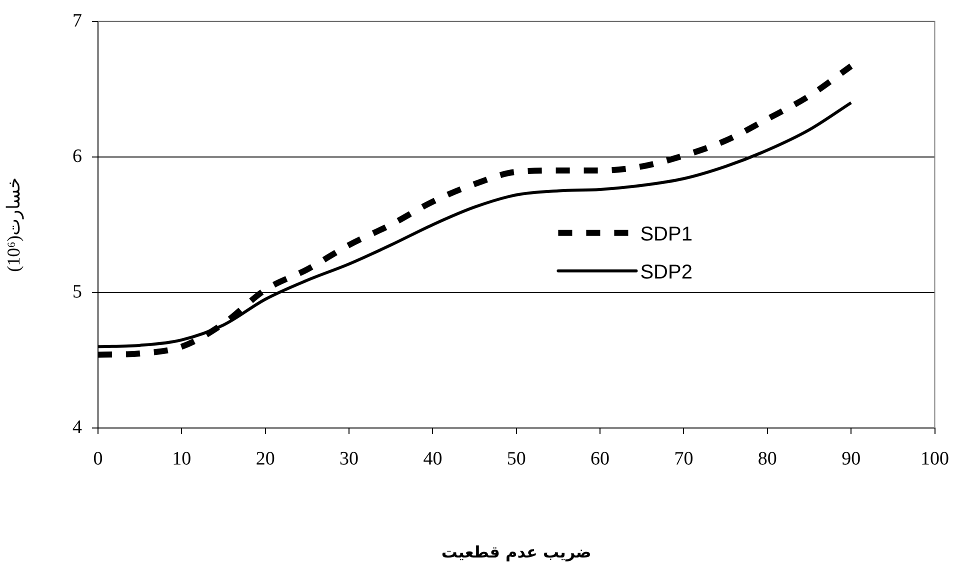 The image size is (963, 567). What do you see at coordinates (851, 459) in the screenshot?
I see `x-tick-label: 90` at bounding box center [851, 459].